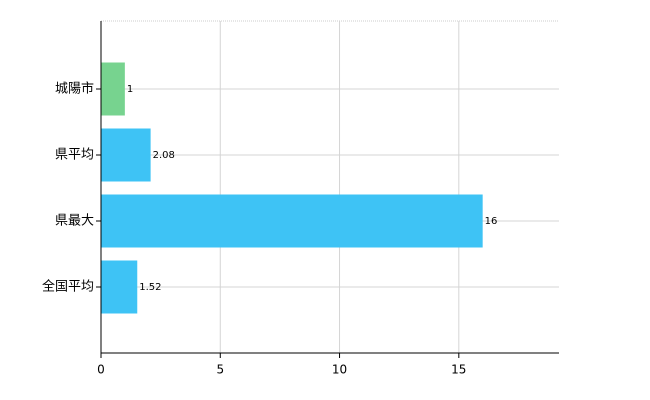  Describe the element at coordinates (74, 155) in the screenshot. I see `y-tick-label: 県平均` at that location.